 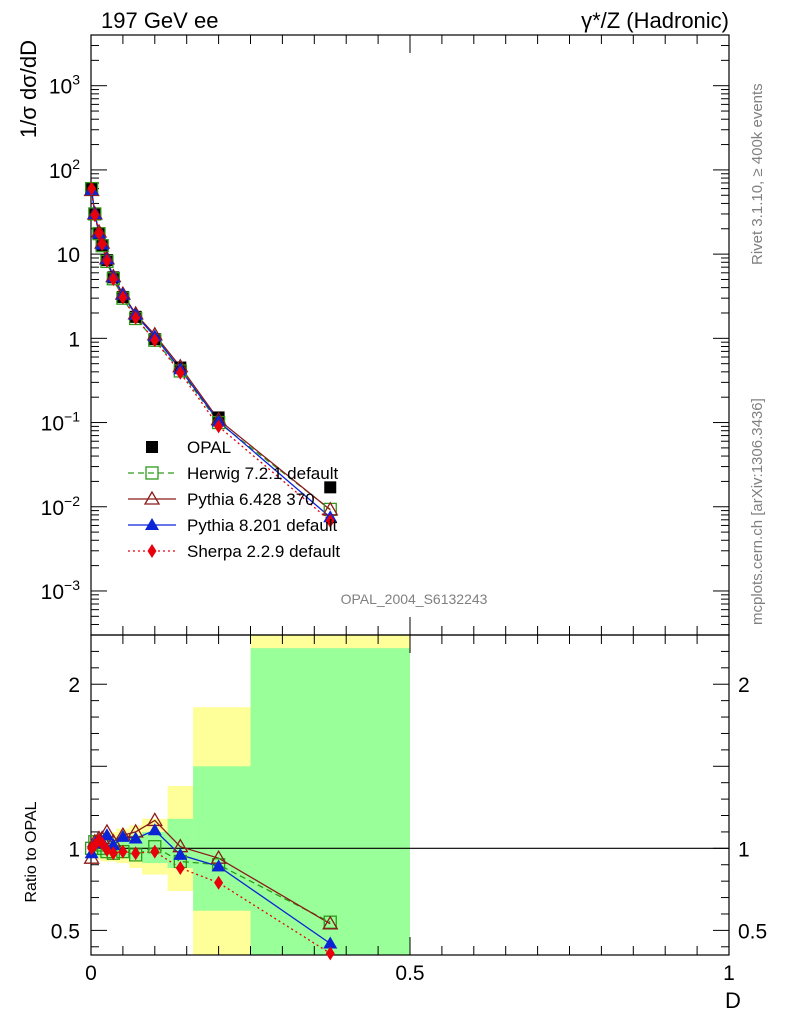 I want to click on legend-label-opal: OPAL, so click(x=209, y=447).